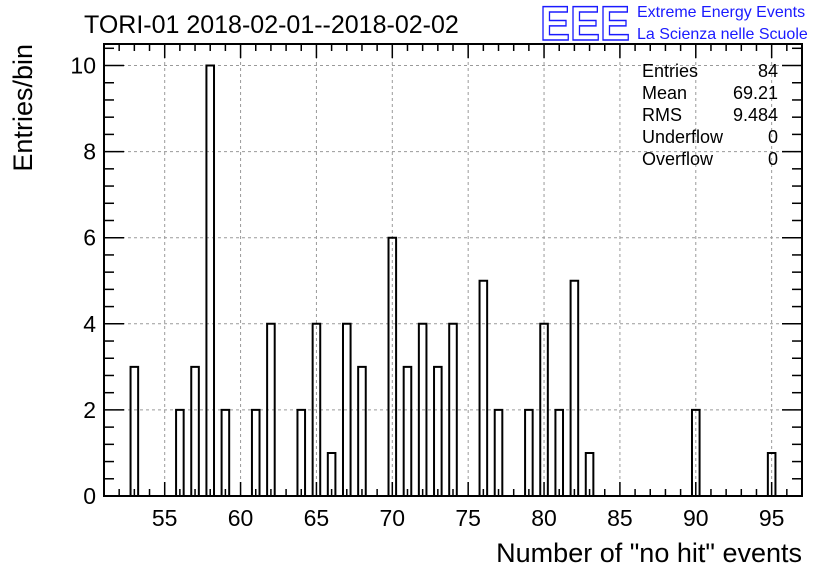 This screenshot has width=836, height=572. What do you see at coordinates (544, 518) in the screenshot?
I see `x-tick-label: 80` at bounding box center [544, 518].